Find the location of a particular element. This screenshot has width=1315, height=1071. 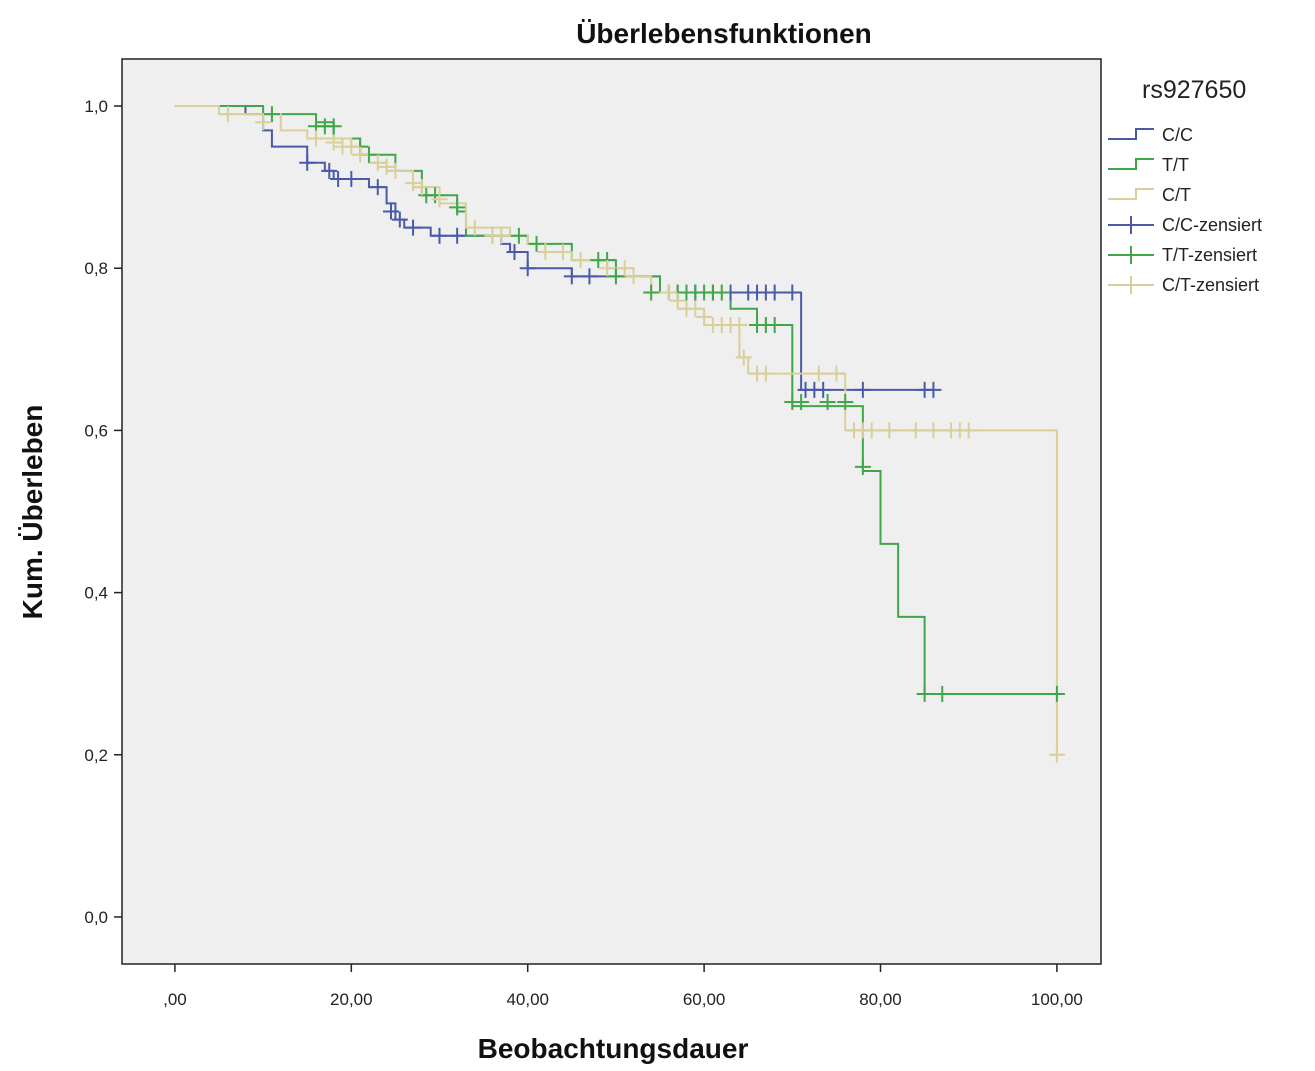

x-tick-label: 80,00 is located at coordinates (880, 999).